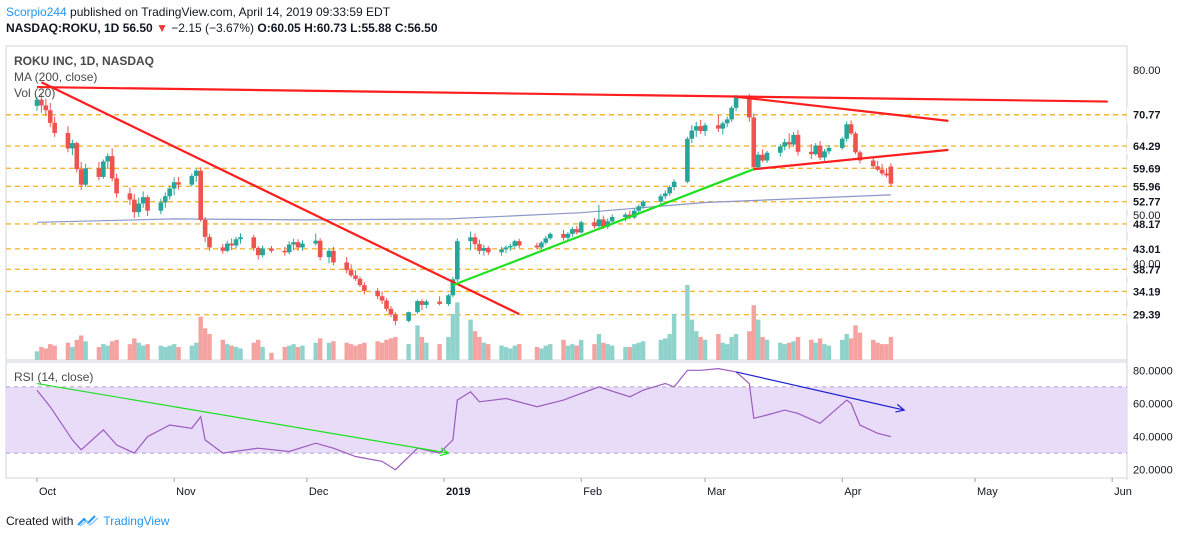  Describe the element at coordinates (1147, 292) in the screenshot. I see `level-label: 34.19` at that location.